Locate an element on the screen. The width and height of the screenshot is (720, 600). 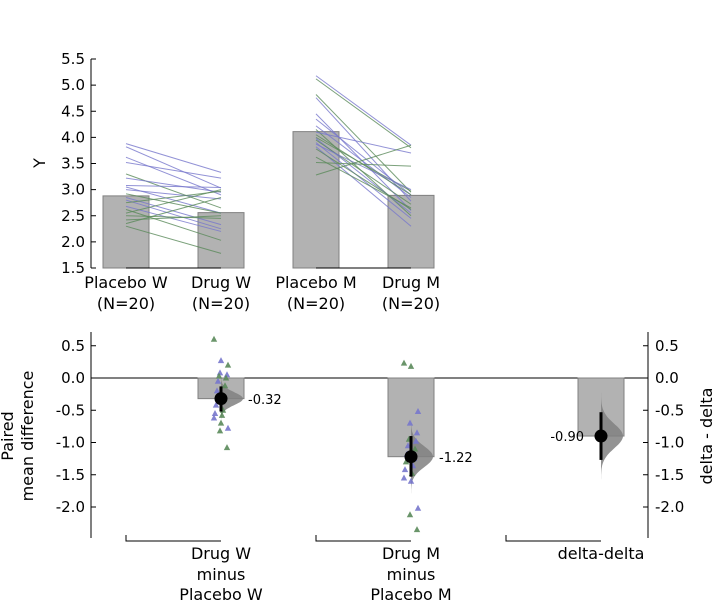
top-y-tick-label: 5.5 is located at coordinates (73, 59).